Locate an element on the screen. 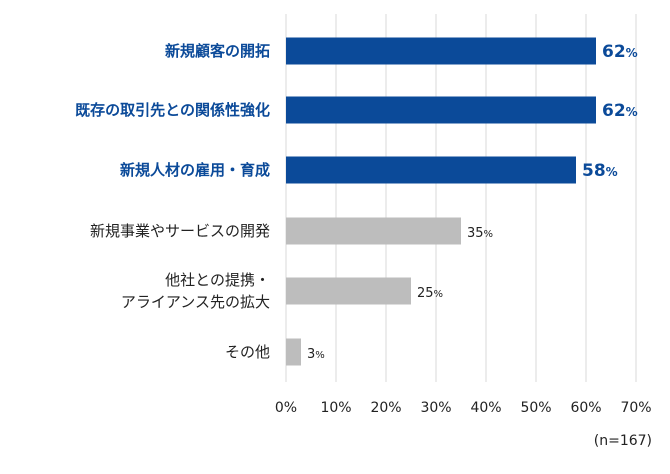  x-tick-label: 50% is located at coordinates (535, 408).